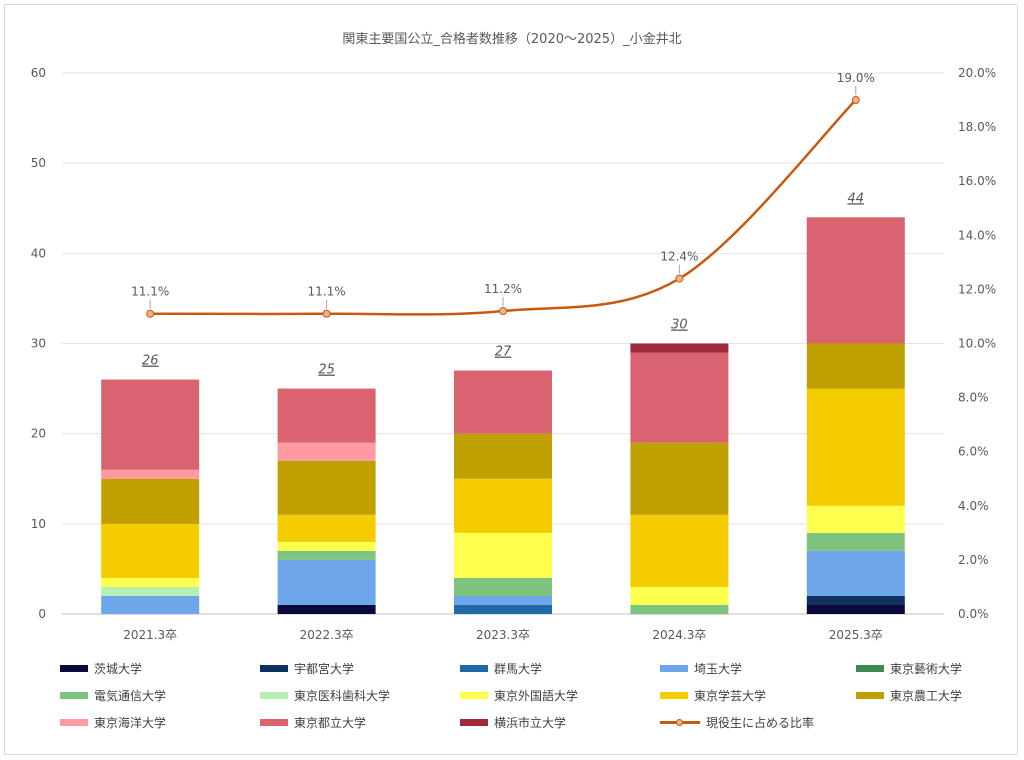 The image size is (1024, 760). Describe the element at coordinates (118, 669) in the screenshot. I see `legend-label: 茨城大学` at that location.